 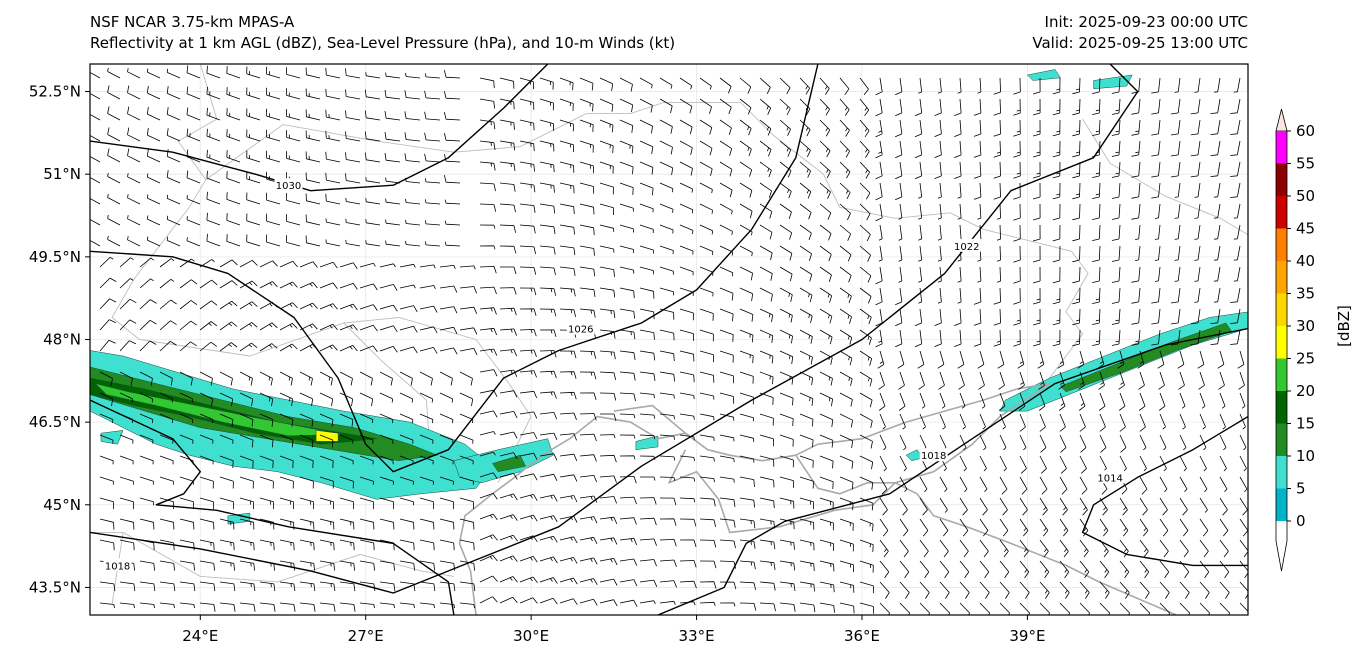 I want to click on country-border, so click(x=335, y=400).